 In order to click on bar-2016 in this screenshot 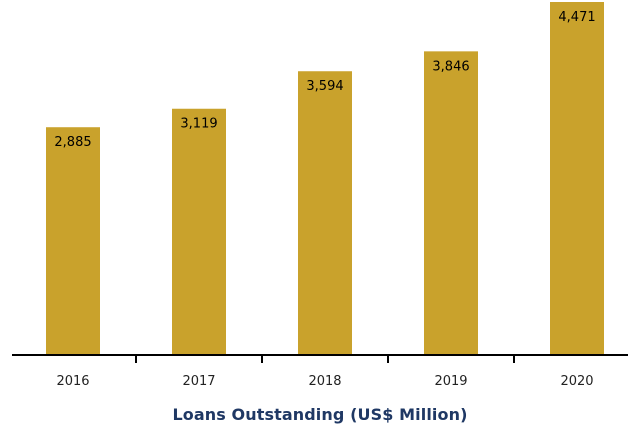, I will do `click(73, 241)`.